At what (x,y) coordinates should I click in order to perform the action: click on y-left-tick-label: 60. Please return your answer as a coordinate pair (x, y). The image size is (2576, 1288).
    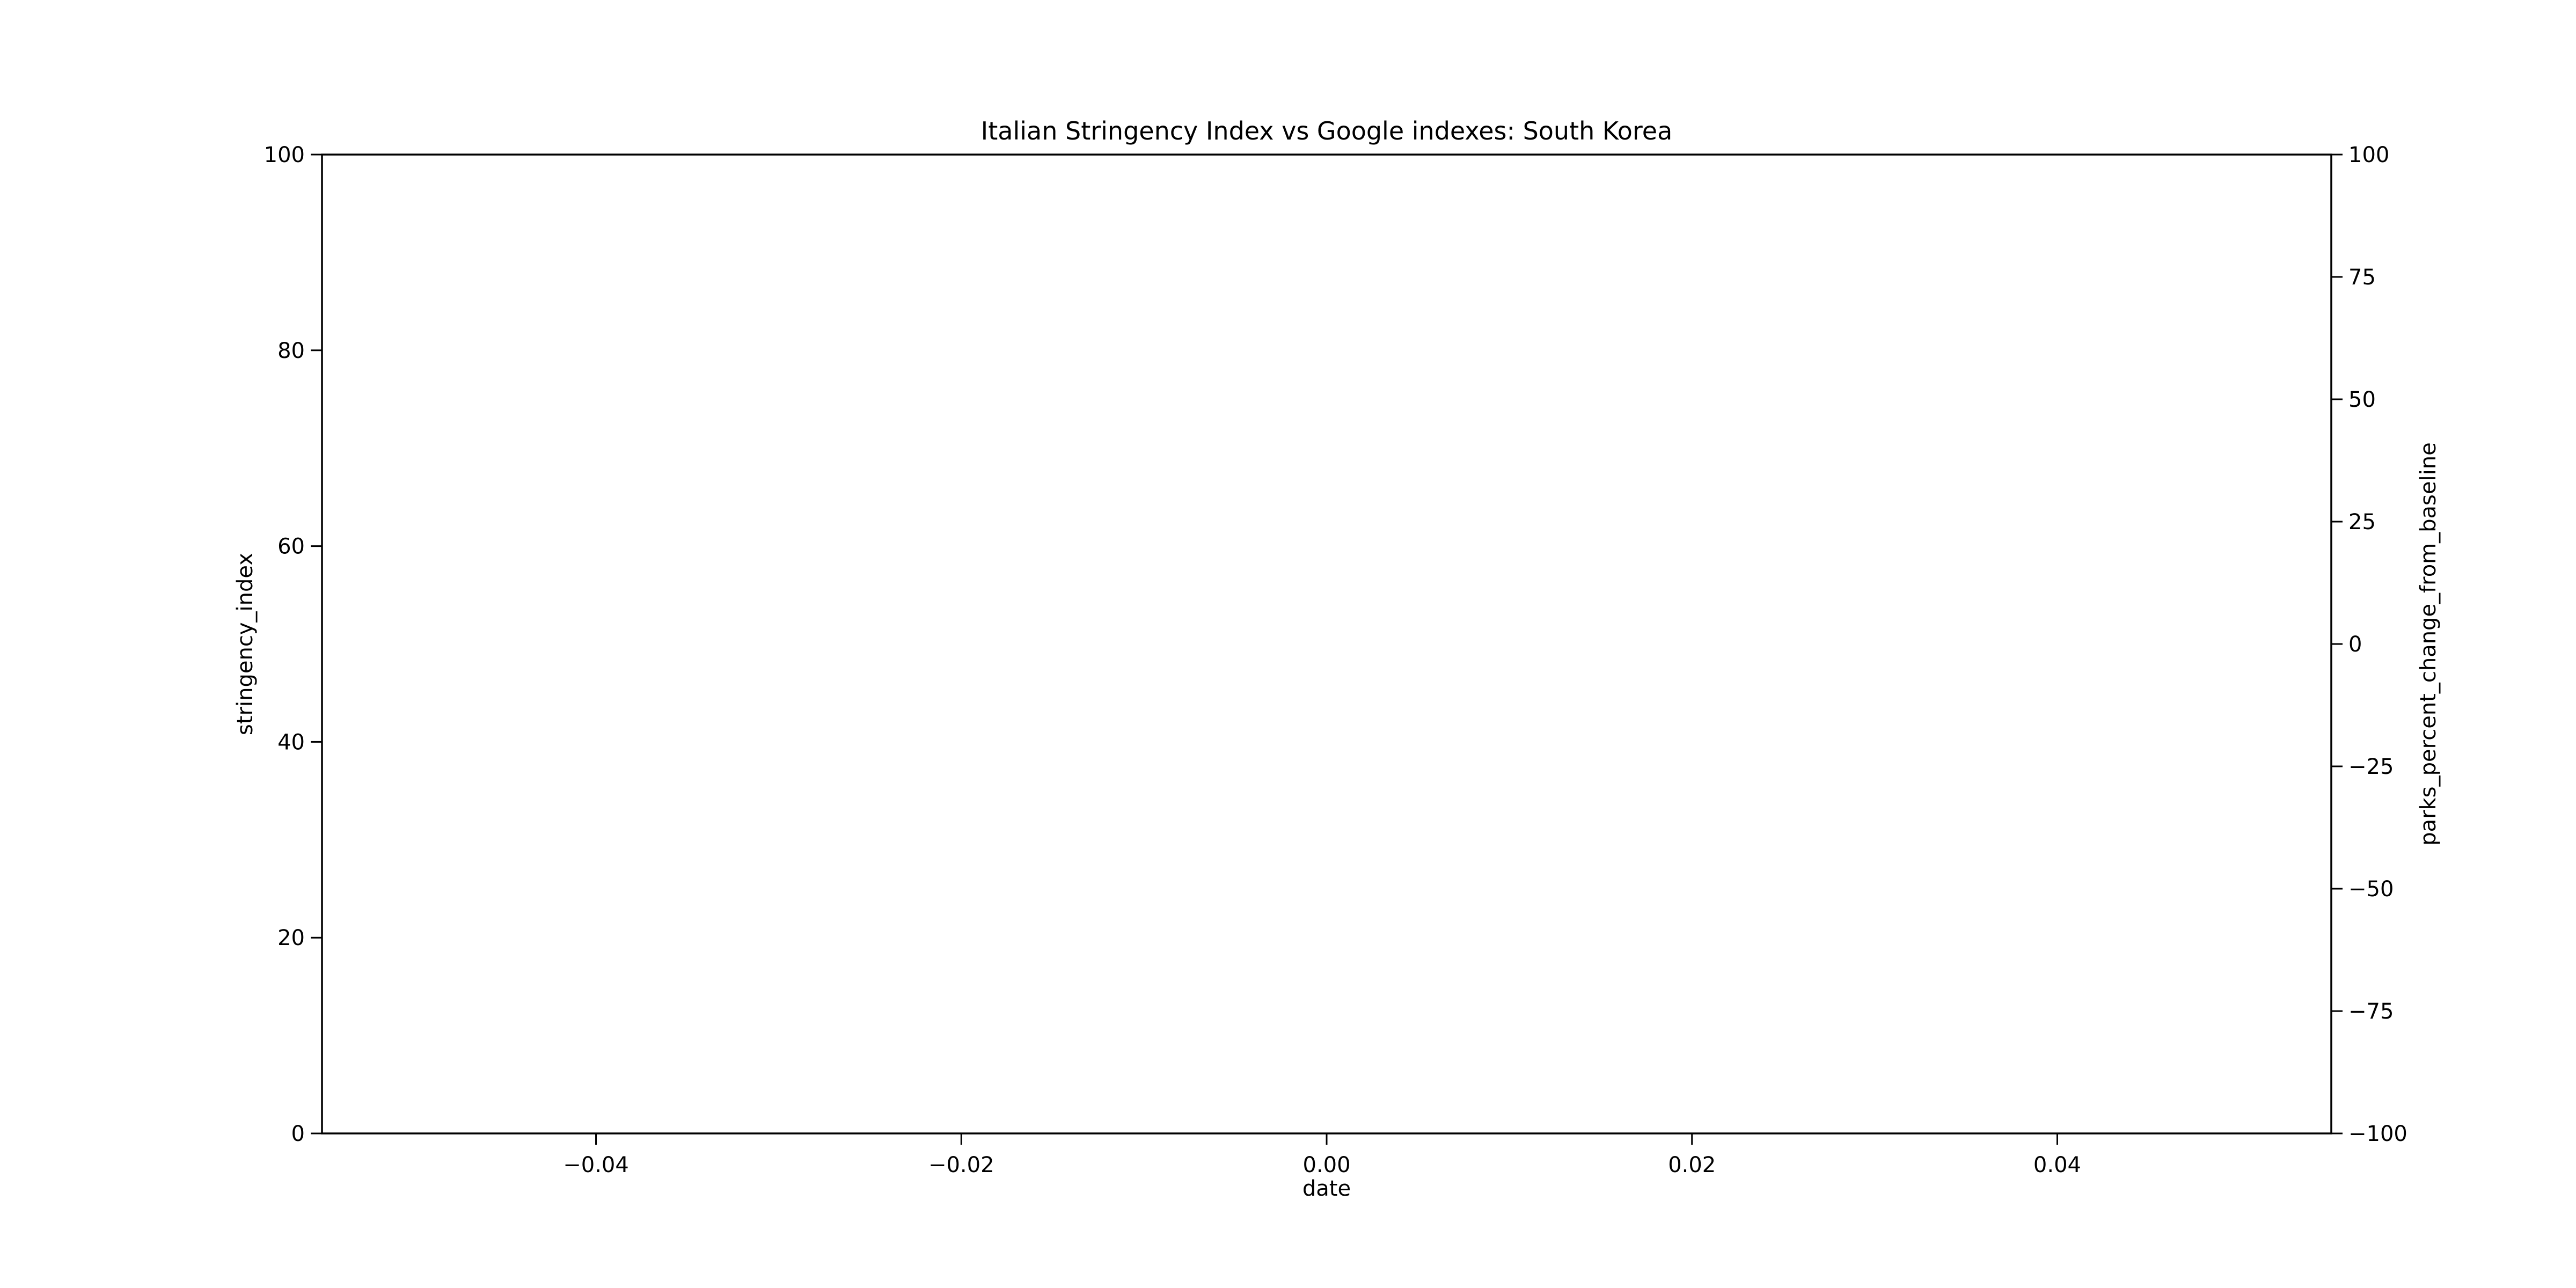
    Looking at the image, I should click on (291, 547).